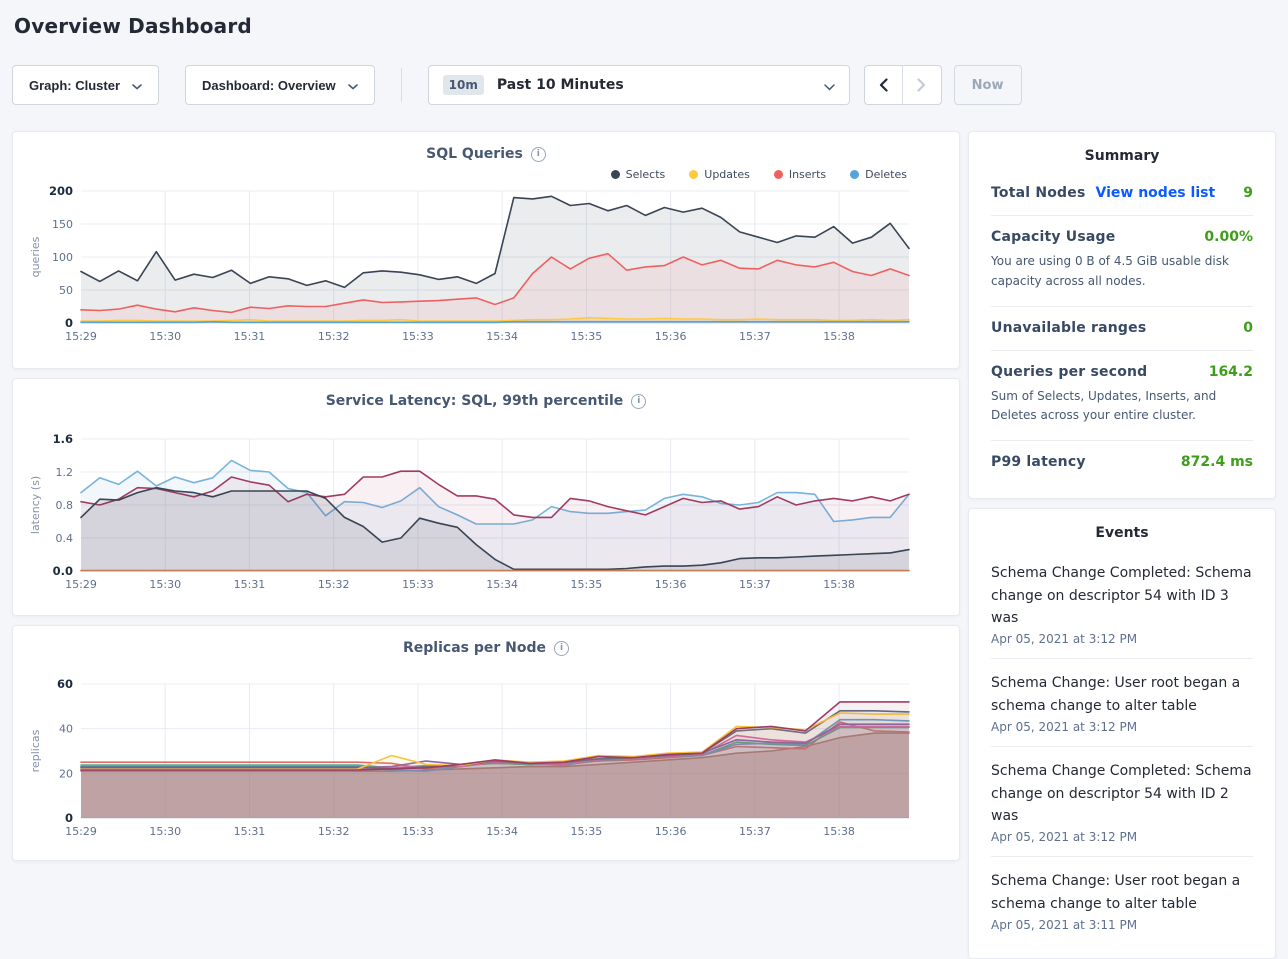 The image size is (1288, 959). What do you see at coordinates (878, 174) in the screenshot?
I see `legend-item-deletes: Deletes` at bounding box center [878, 174].